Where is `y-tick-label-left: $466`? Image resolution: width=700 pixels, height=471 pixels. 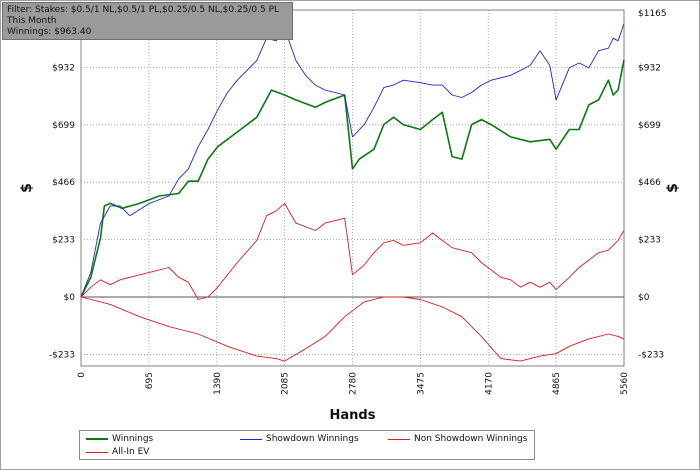 y-tick-label-left: $466 is located at coordinates (63, 183).